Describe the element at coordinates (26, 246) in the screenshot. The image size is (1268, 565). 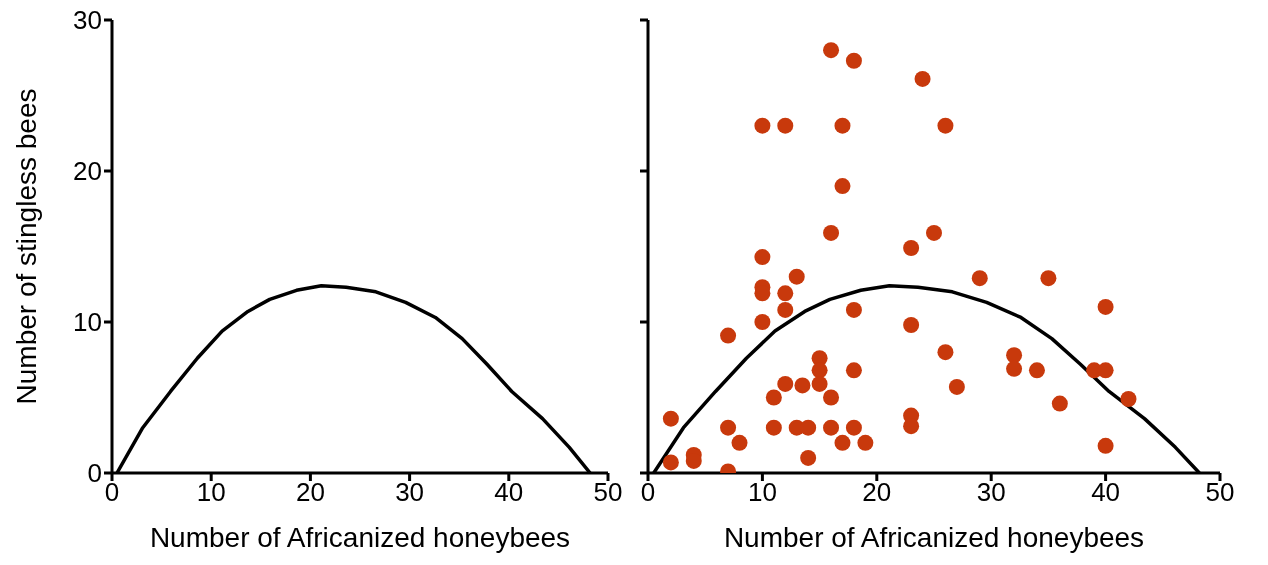
I see `y-axis-title: Number of stingless bees` at that location.